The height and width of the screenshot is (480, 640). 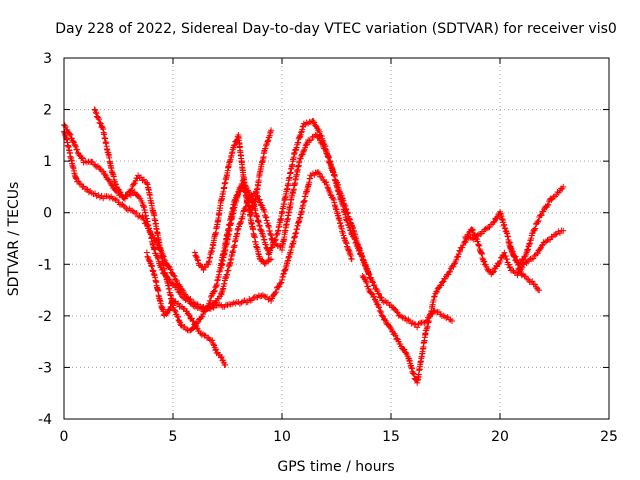 What do you see at coordinates (45, 368) in the screenshot?
I see `y-tick-label: -3` at bounding box center [45, 368].